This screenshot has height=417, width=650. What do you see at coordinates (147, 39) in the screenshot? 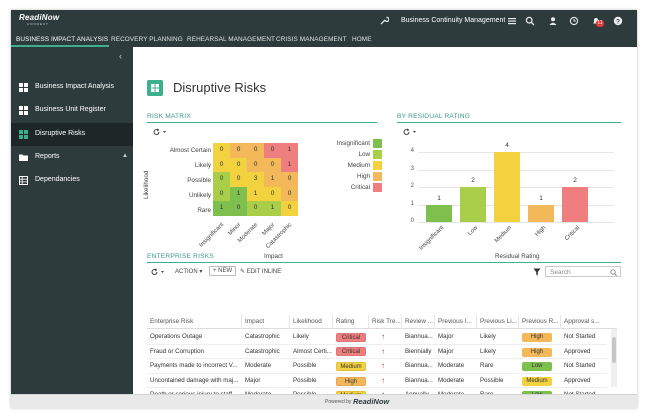
I see `menu-recovery-planning: RECOVERY PLANNING` at bounding box center [147, 39].